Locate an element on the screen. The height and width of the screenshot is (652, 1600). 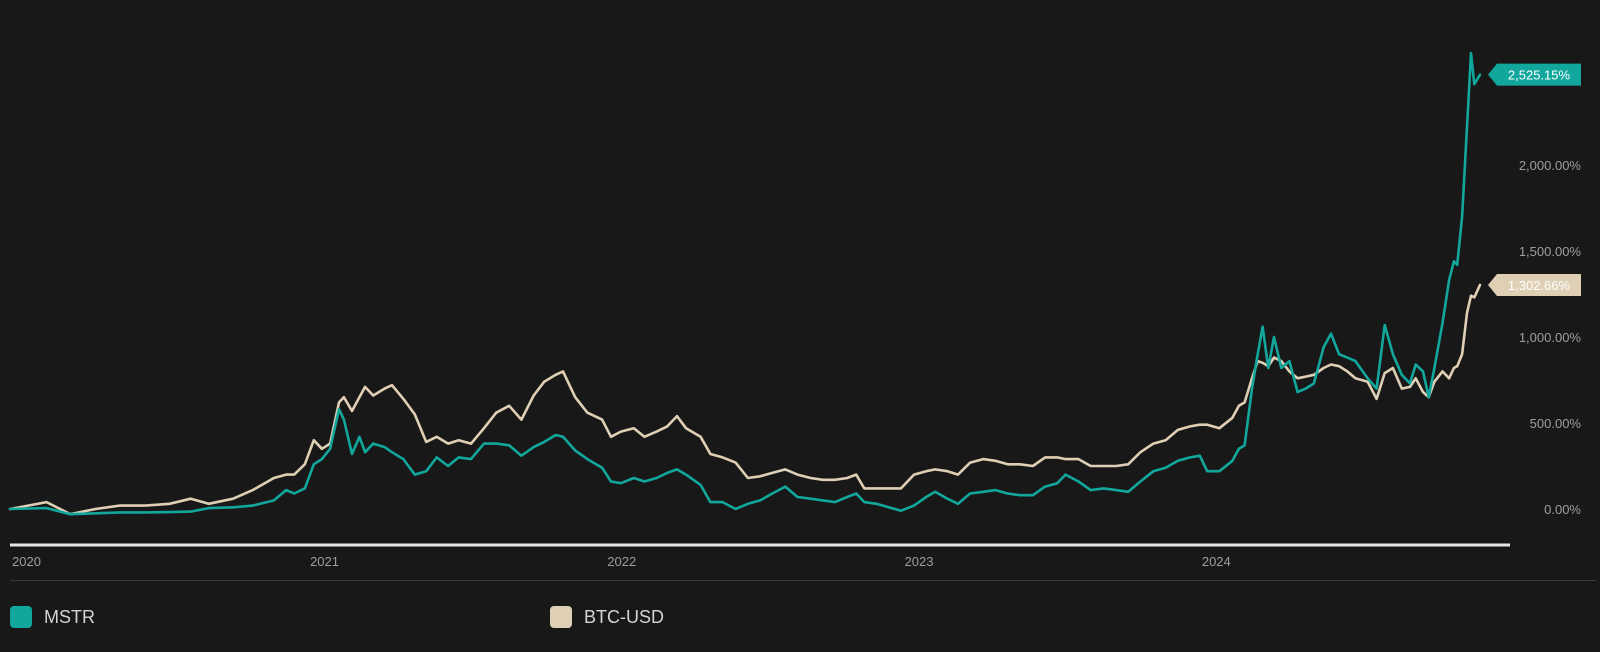
svg-text: 1,302.66% is located at coordinates (1539, 285).